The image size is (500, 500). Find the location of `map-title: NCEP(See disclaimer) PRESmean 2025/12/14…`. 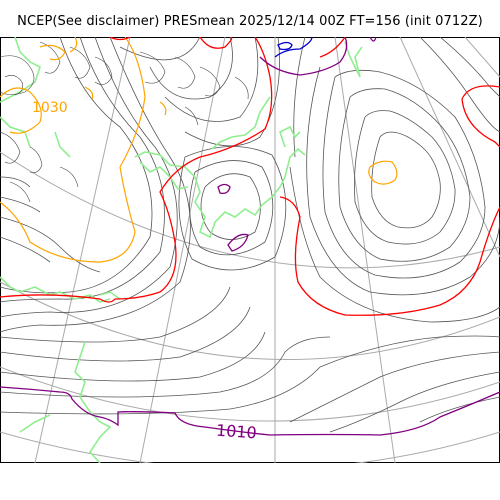

map-title: NCEP(See disclaimer) PRESmean 2025/12/14… is located at coordinates (250, 21).